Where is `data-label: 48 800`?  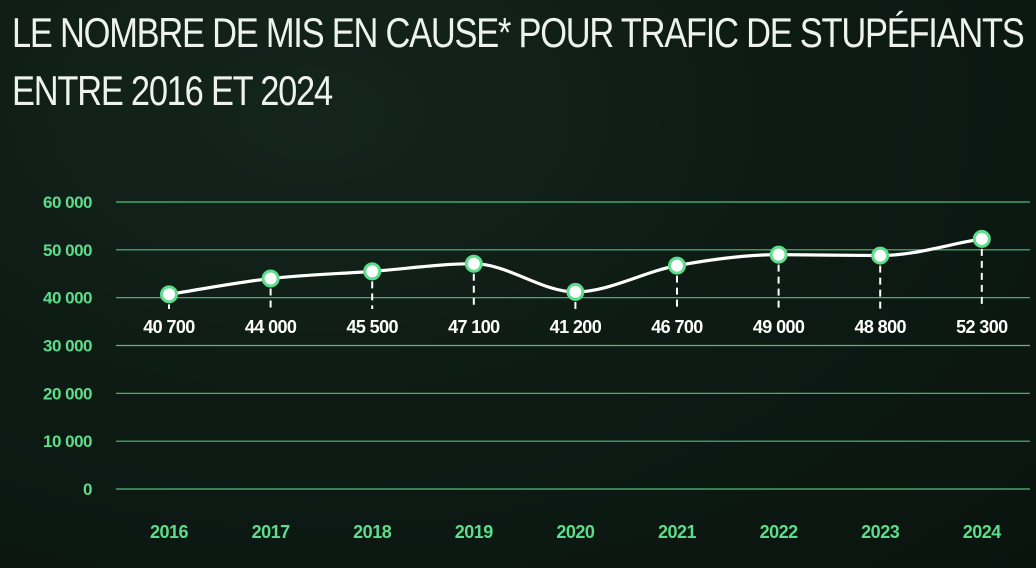
data-label: 48 800 is located at coordinates (880, 327).